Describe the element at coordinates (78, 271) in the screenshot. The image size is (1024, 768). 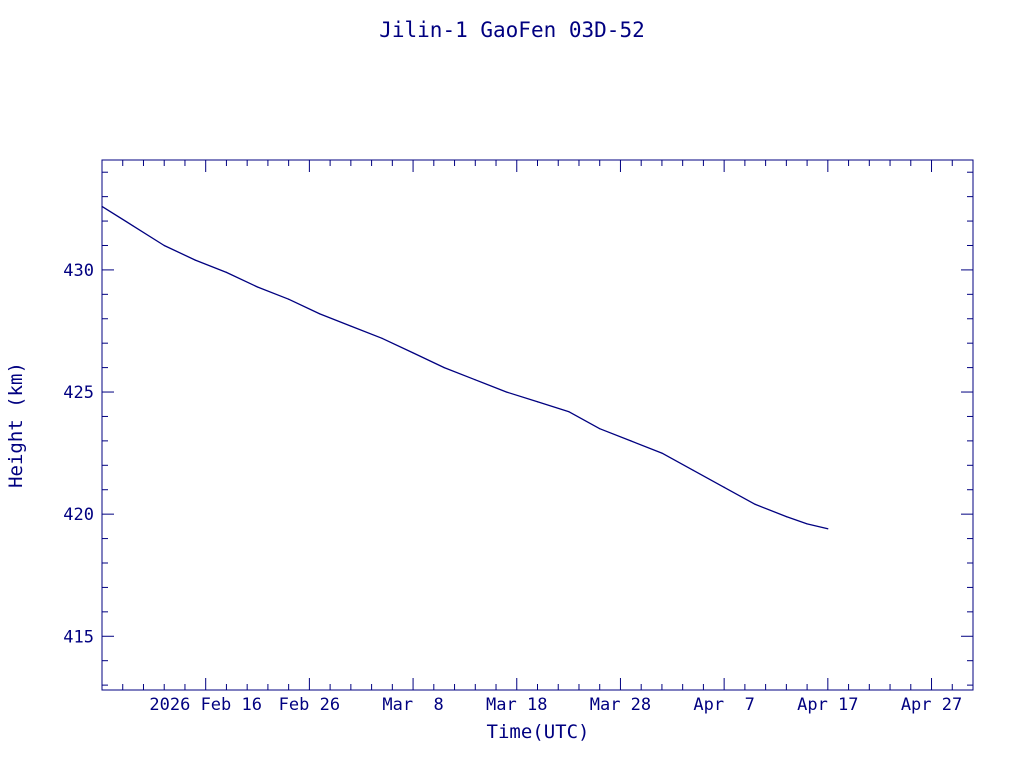
I see `y-tick-label: 430` at that location.